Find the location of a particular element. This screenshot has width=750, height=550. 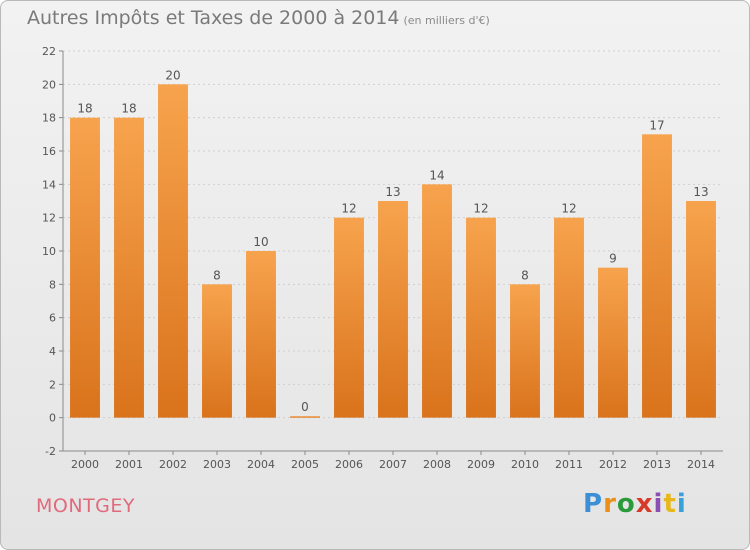

y-tick-label: 20 is located at coordinates (49, 84).